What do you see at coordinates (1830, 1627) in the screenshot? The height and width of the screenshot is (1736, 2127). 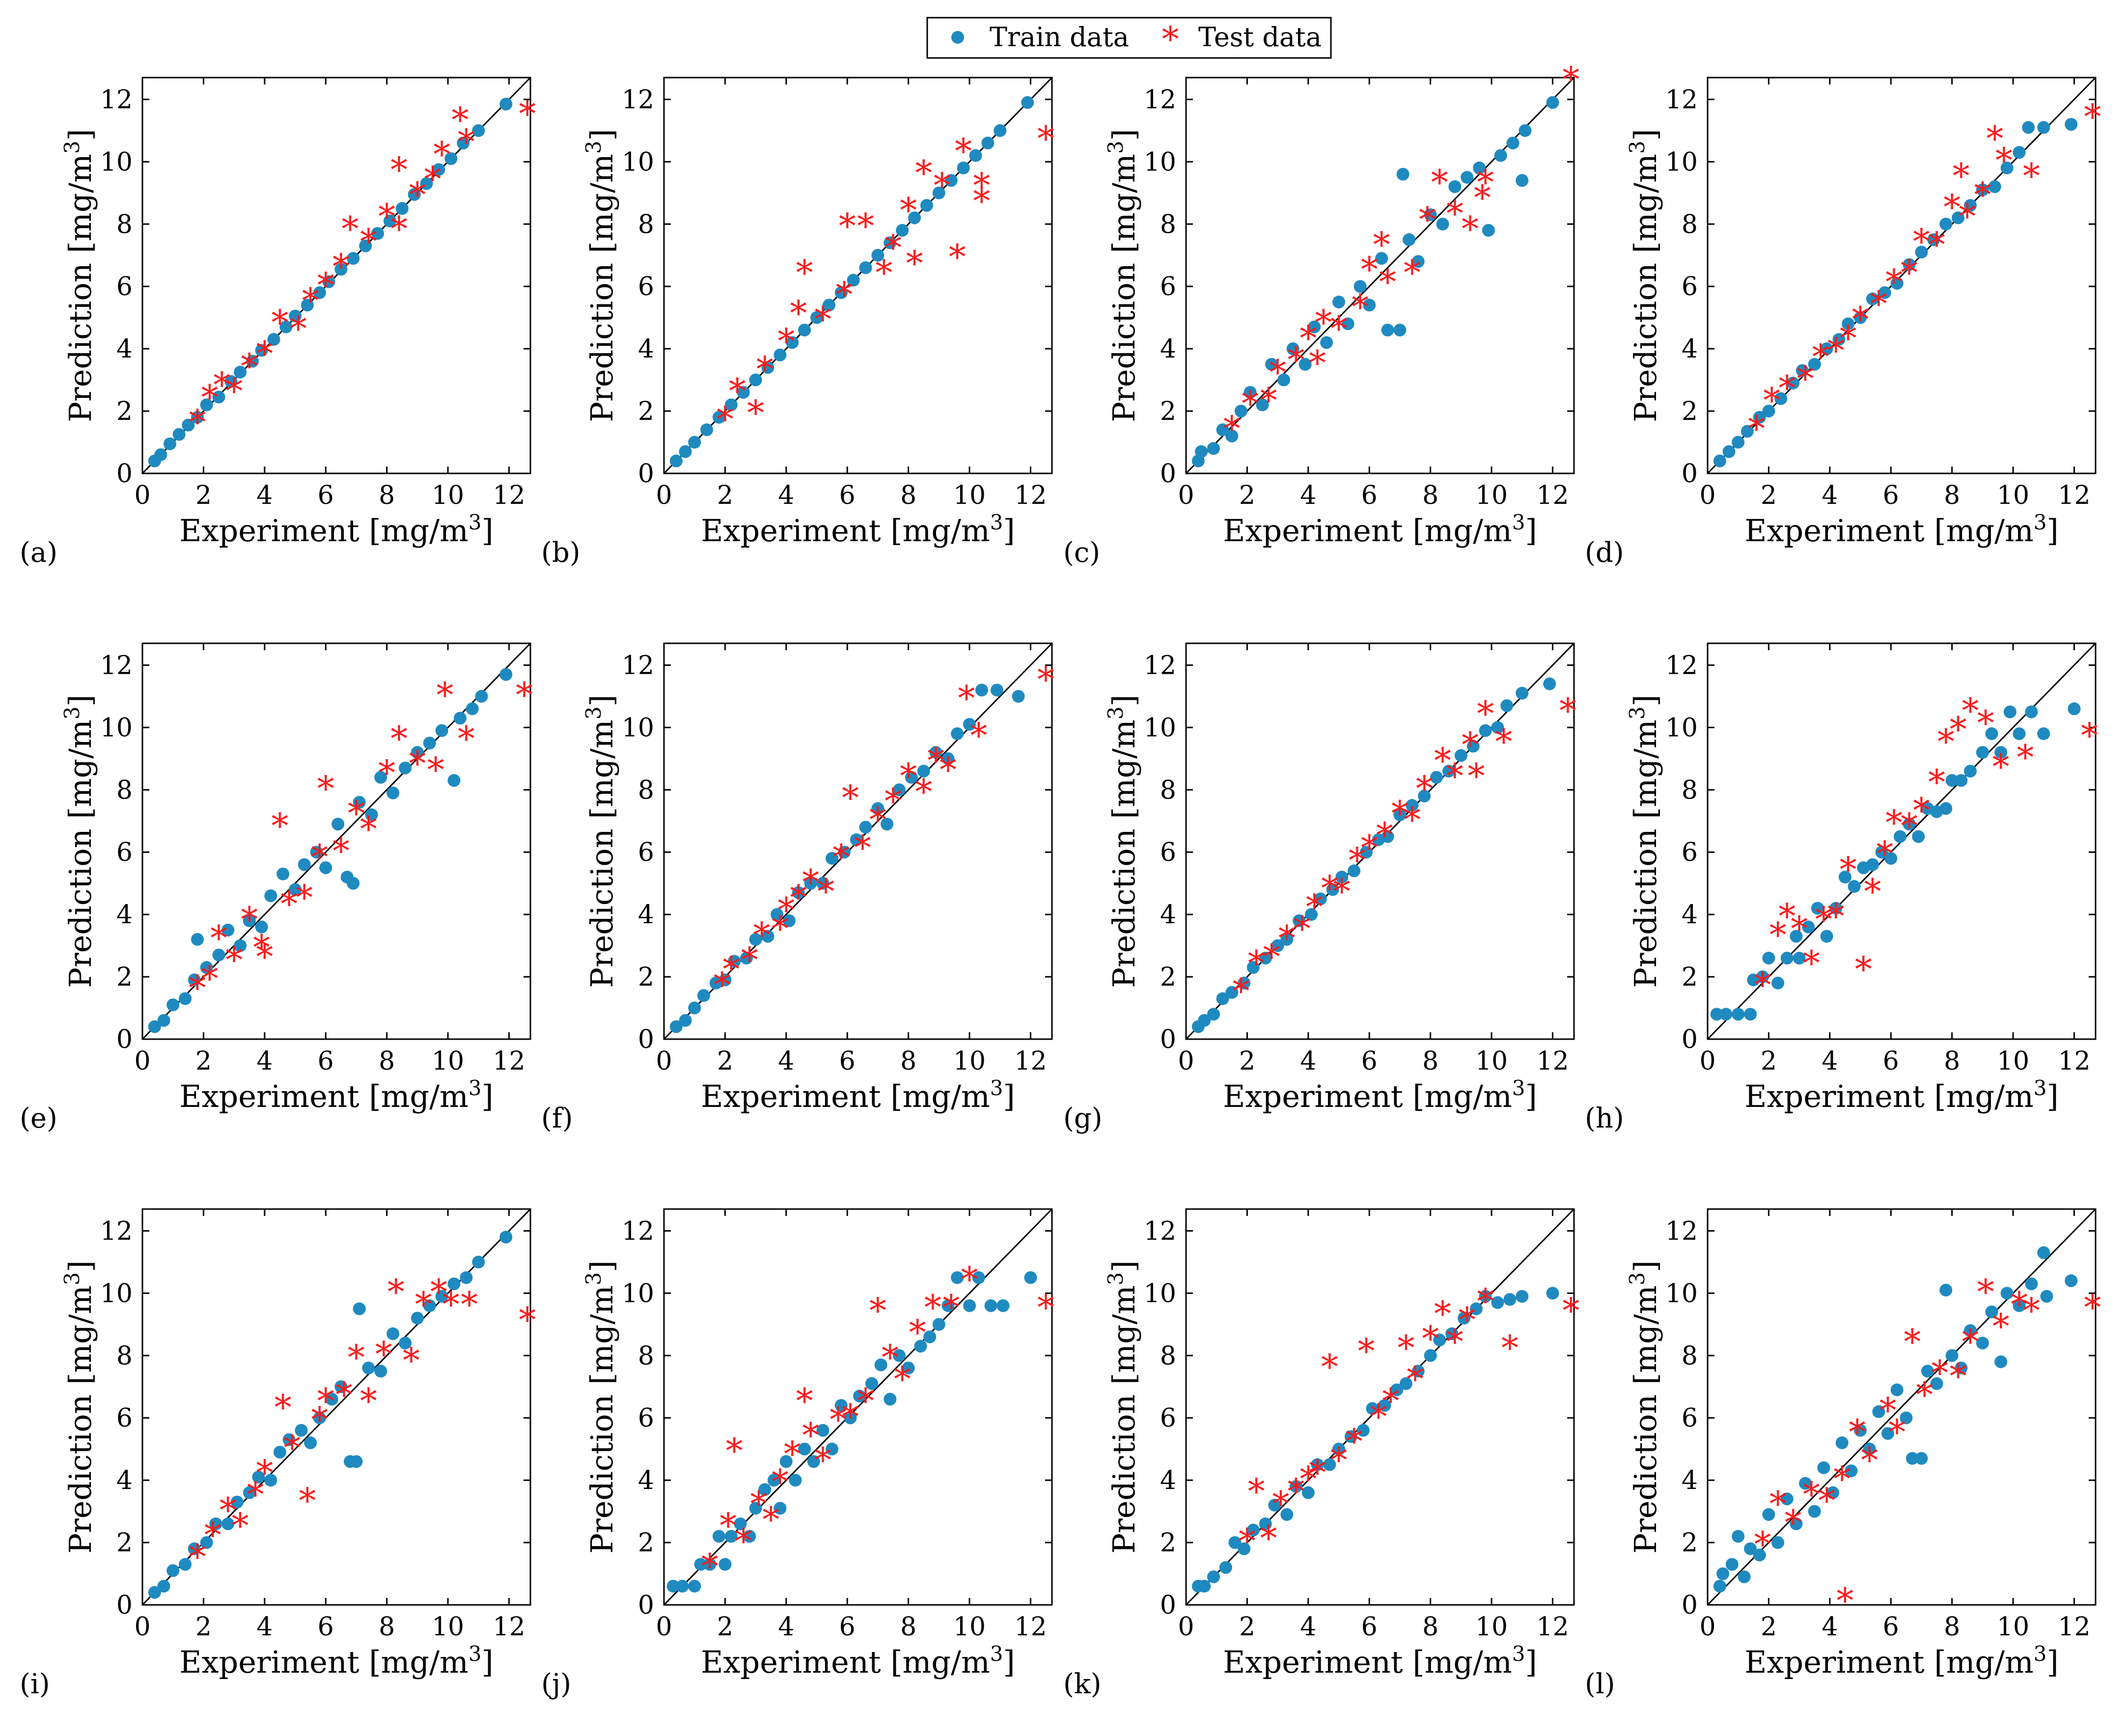 I see `x-tick-label: 4` at bounding box center [1830, 1627].